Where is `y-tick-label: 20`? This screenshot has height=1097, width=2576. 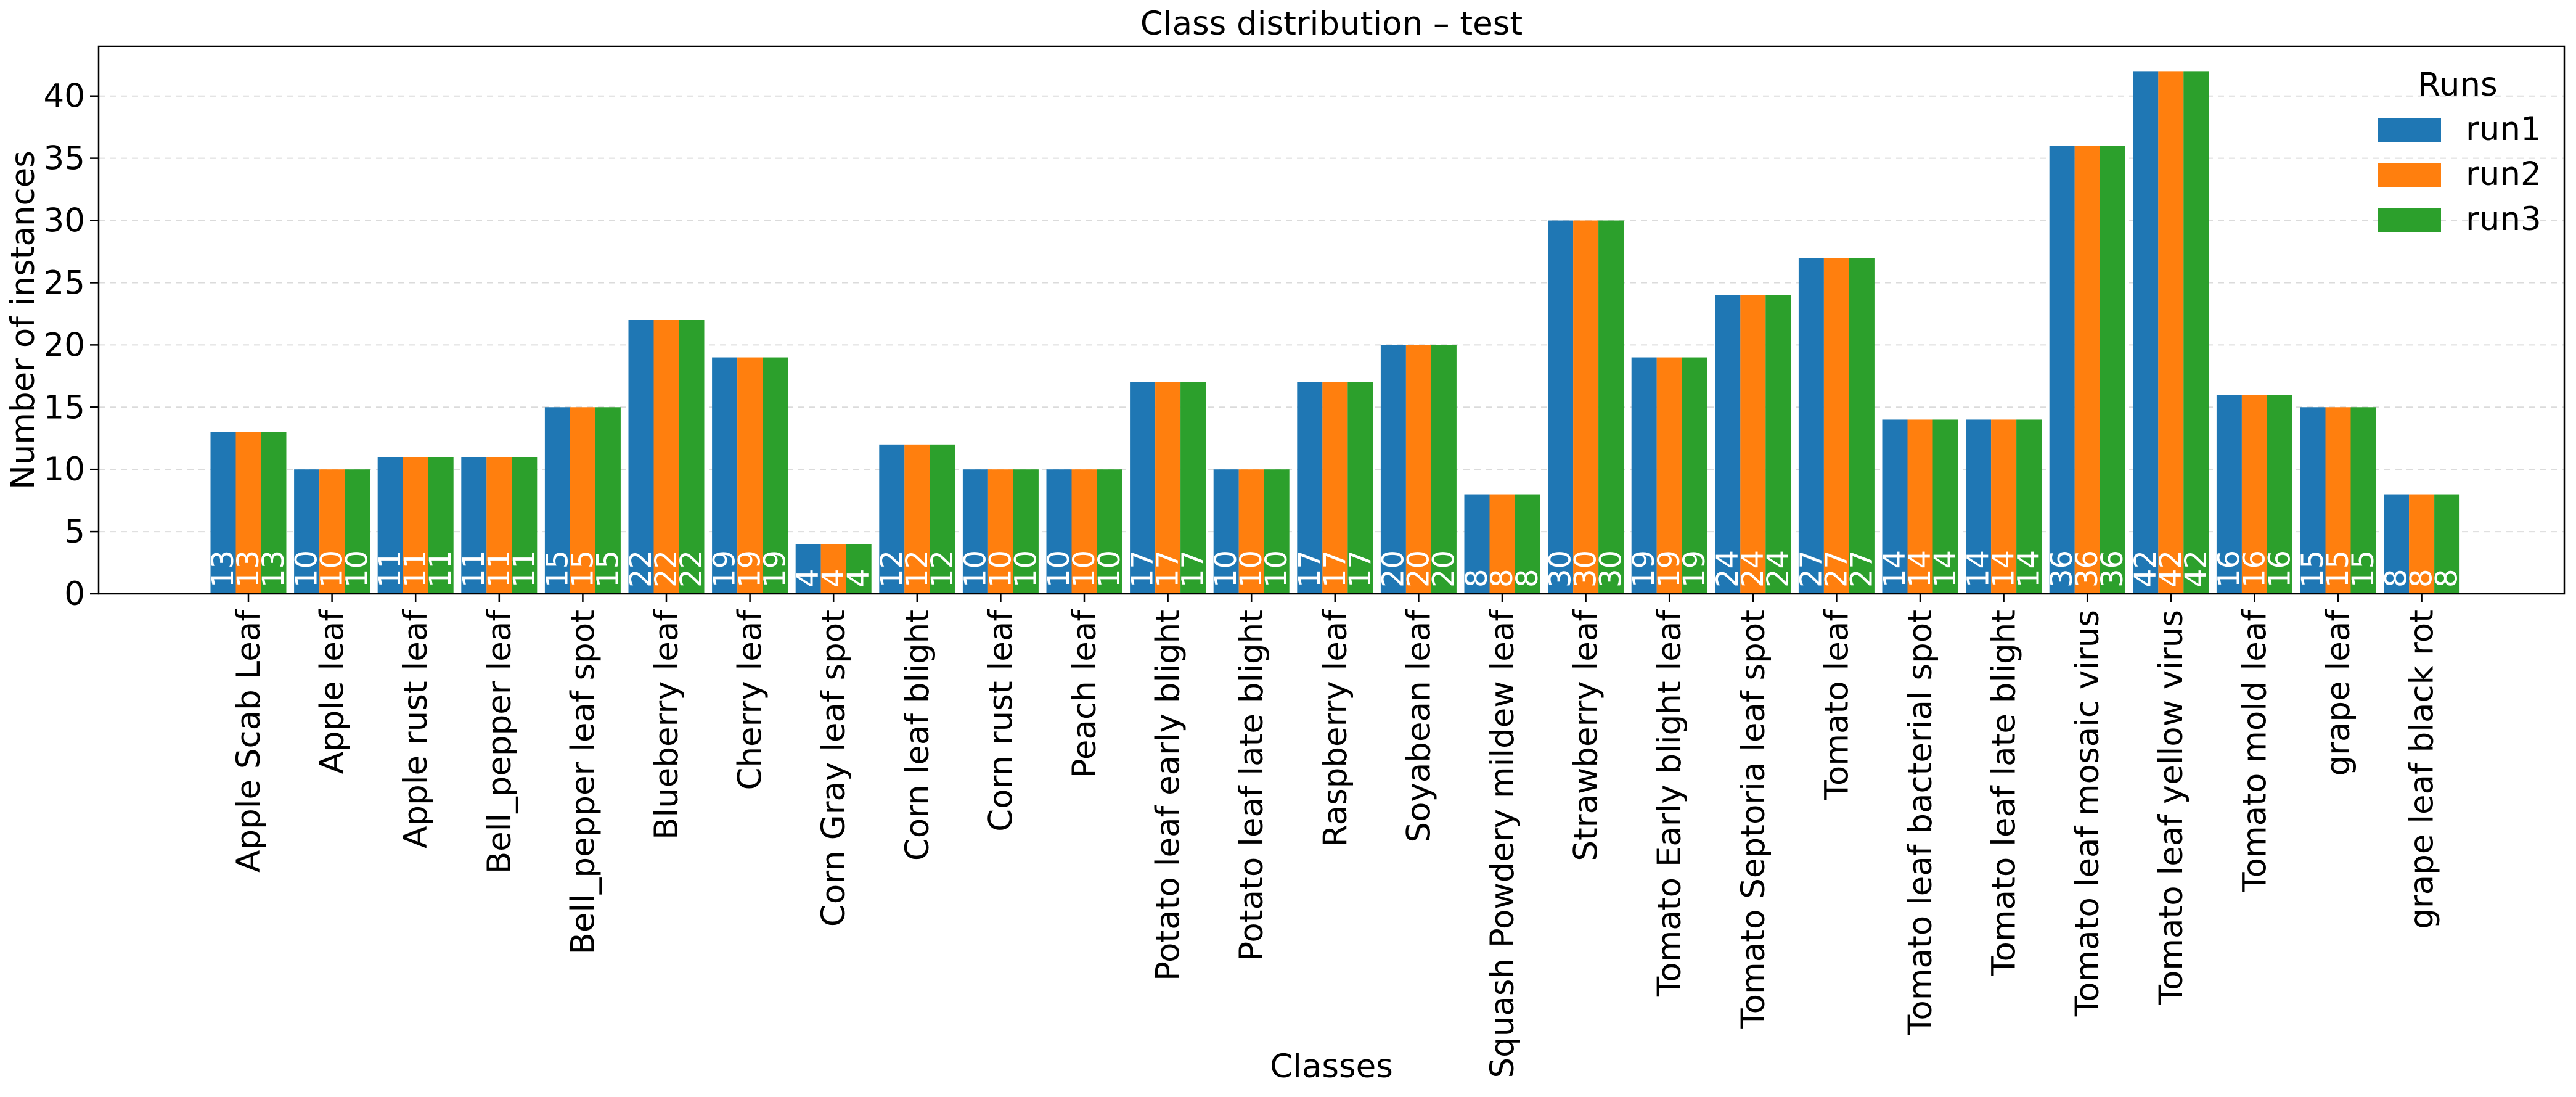
y-tick-label: 20 is located at coordinates (64, 345).